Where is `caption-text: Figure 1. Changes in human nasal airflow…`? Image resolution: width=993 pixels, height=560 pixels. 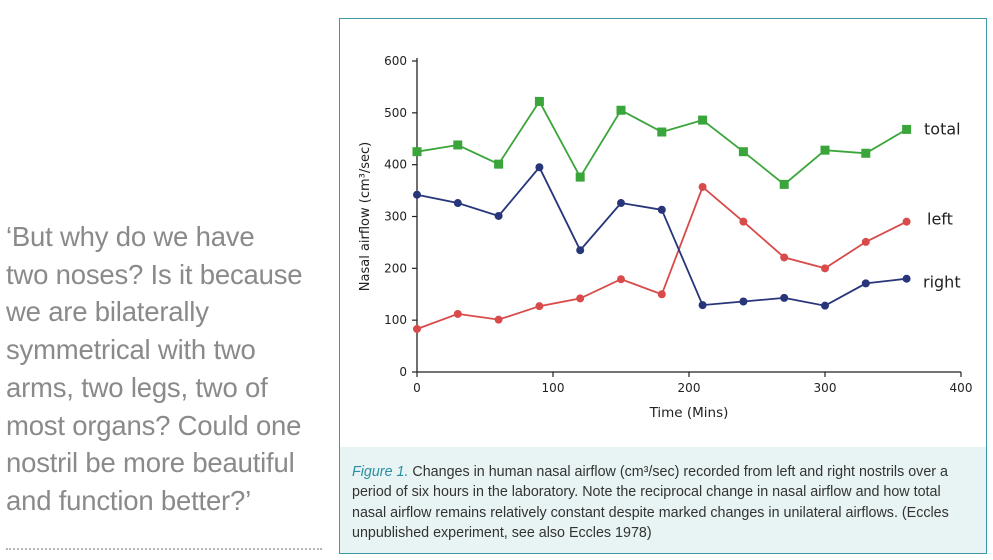
caption-text: Figure 1. Changes in human nasal airflow… is located at coordinates (663, 503).